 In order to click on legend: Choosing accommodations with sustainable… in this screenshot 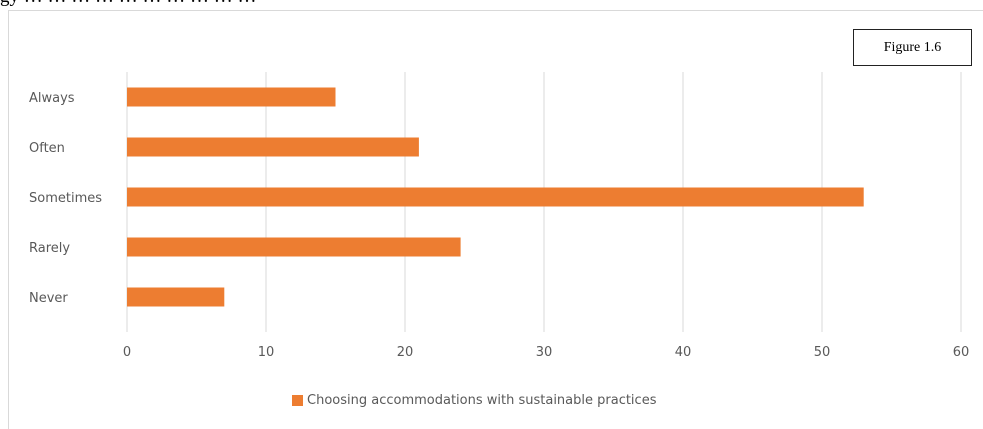, I will do `click(474, 400)`.